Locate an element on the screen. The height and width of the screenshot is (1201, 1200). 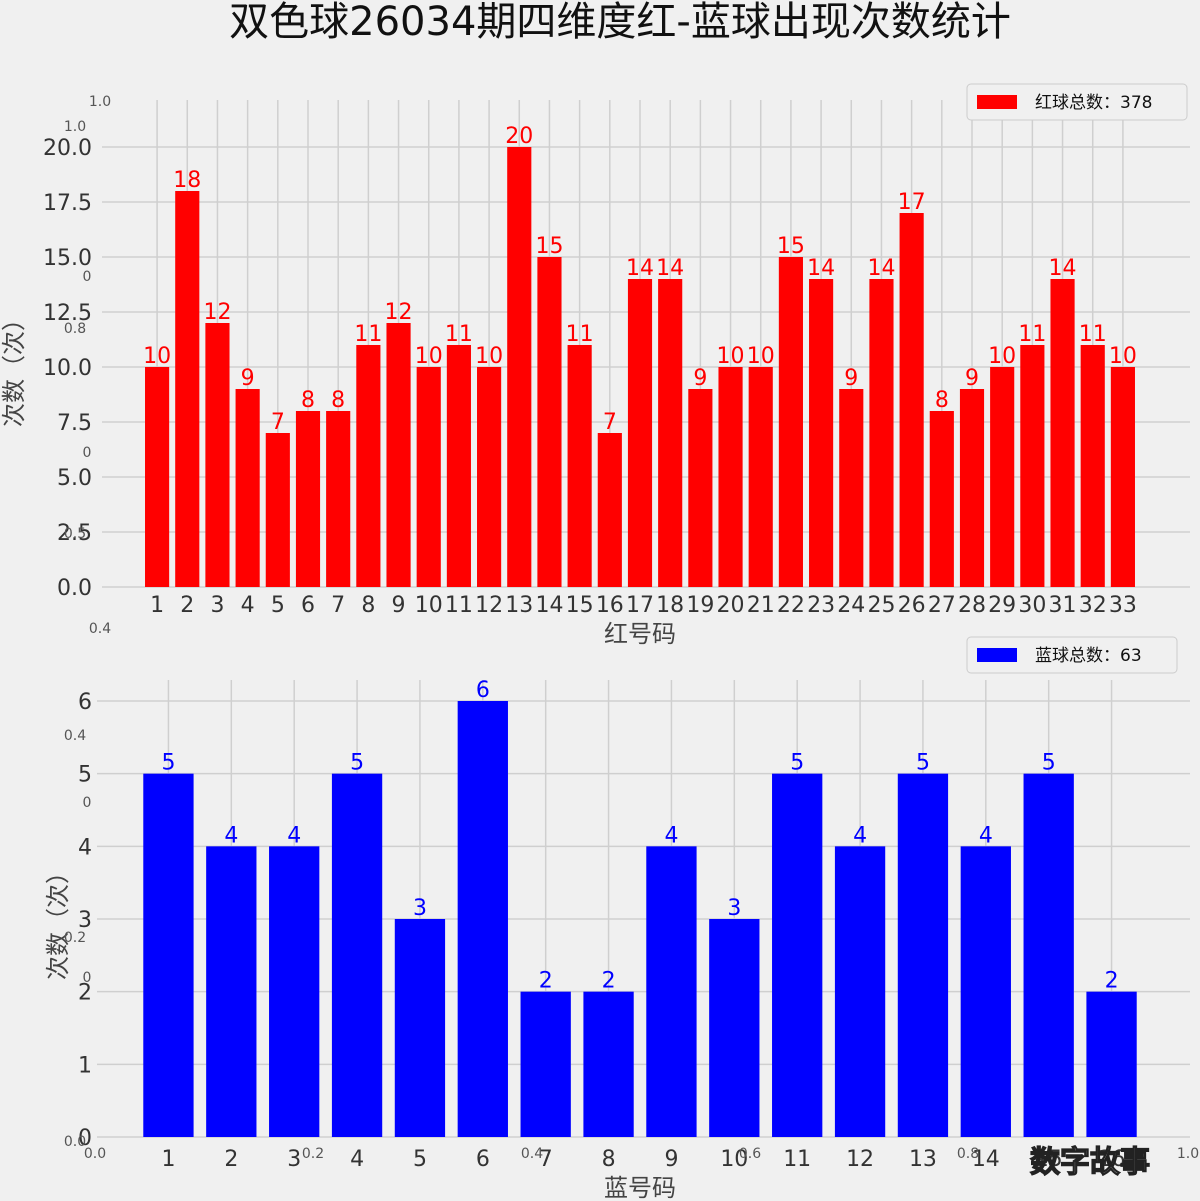
x-tick-label: 15 is located at coordinates (580, 605).